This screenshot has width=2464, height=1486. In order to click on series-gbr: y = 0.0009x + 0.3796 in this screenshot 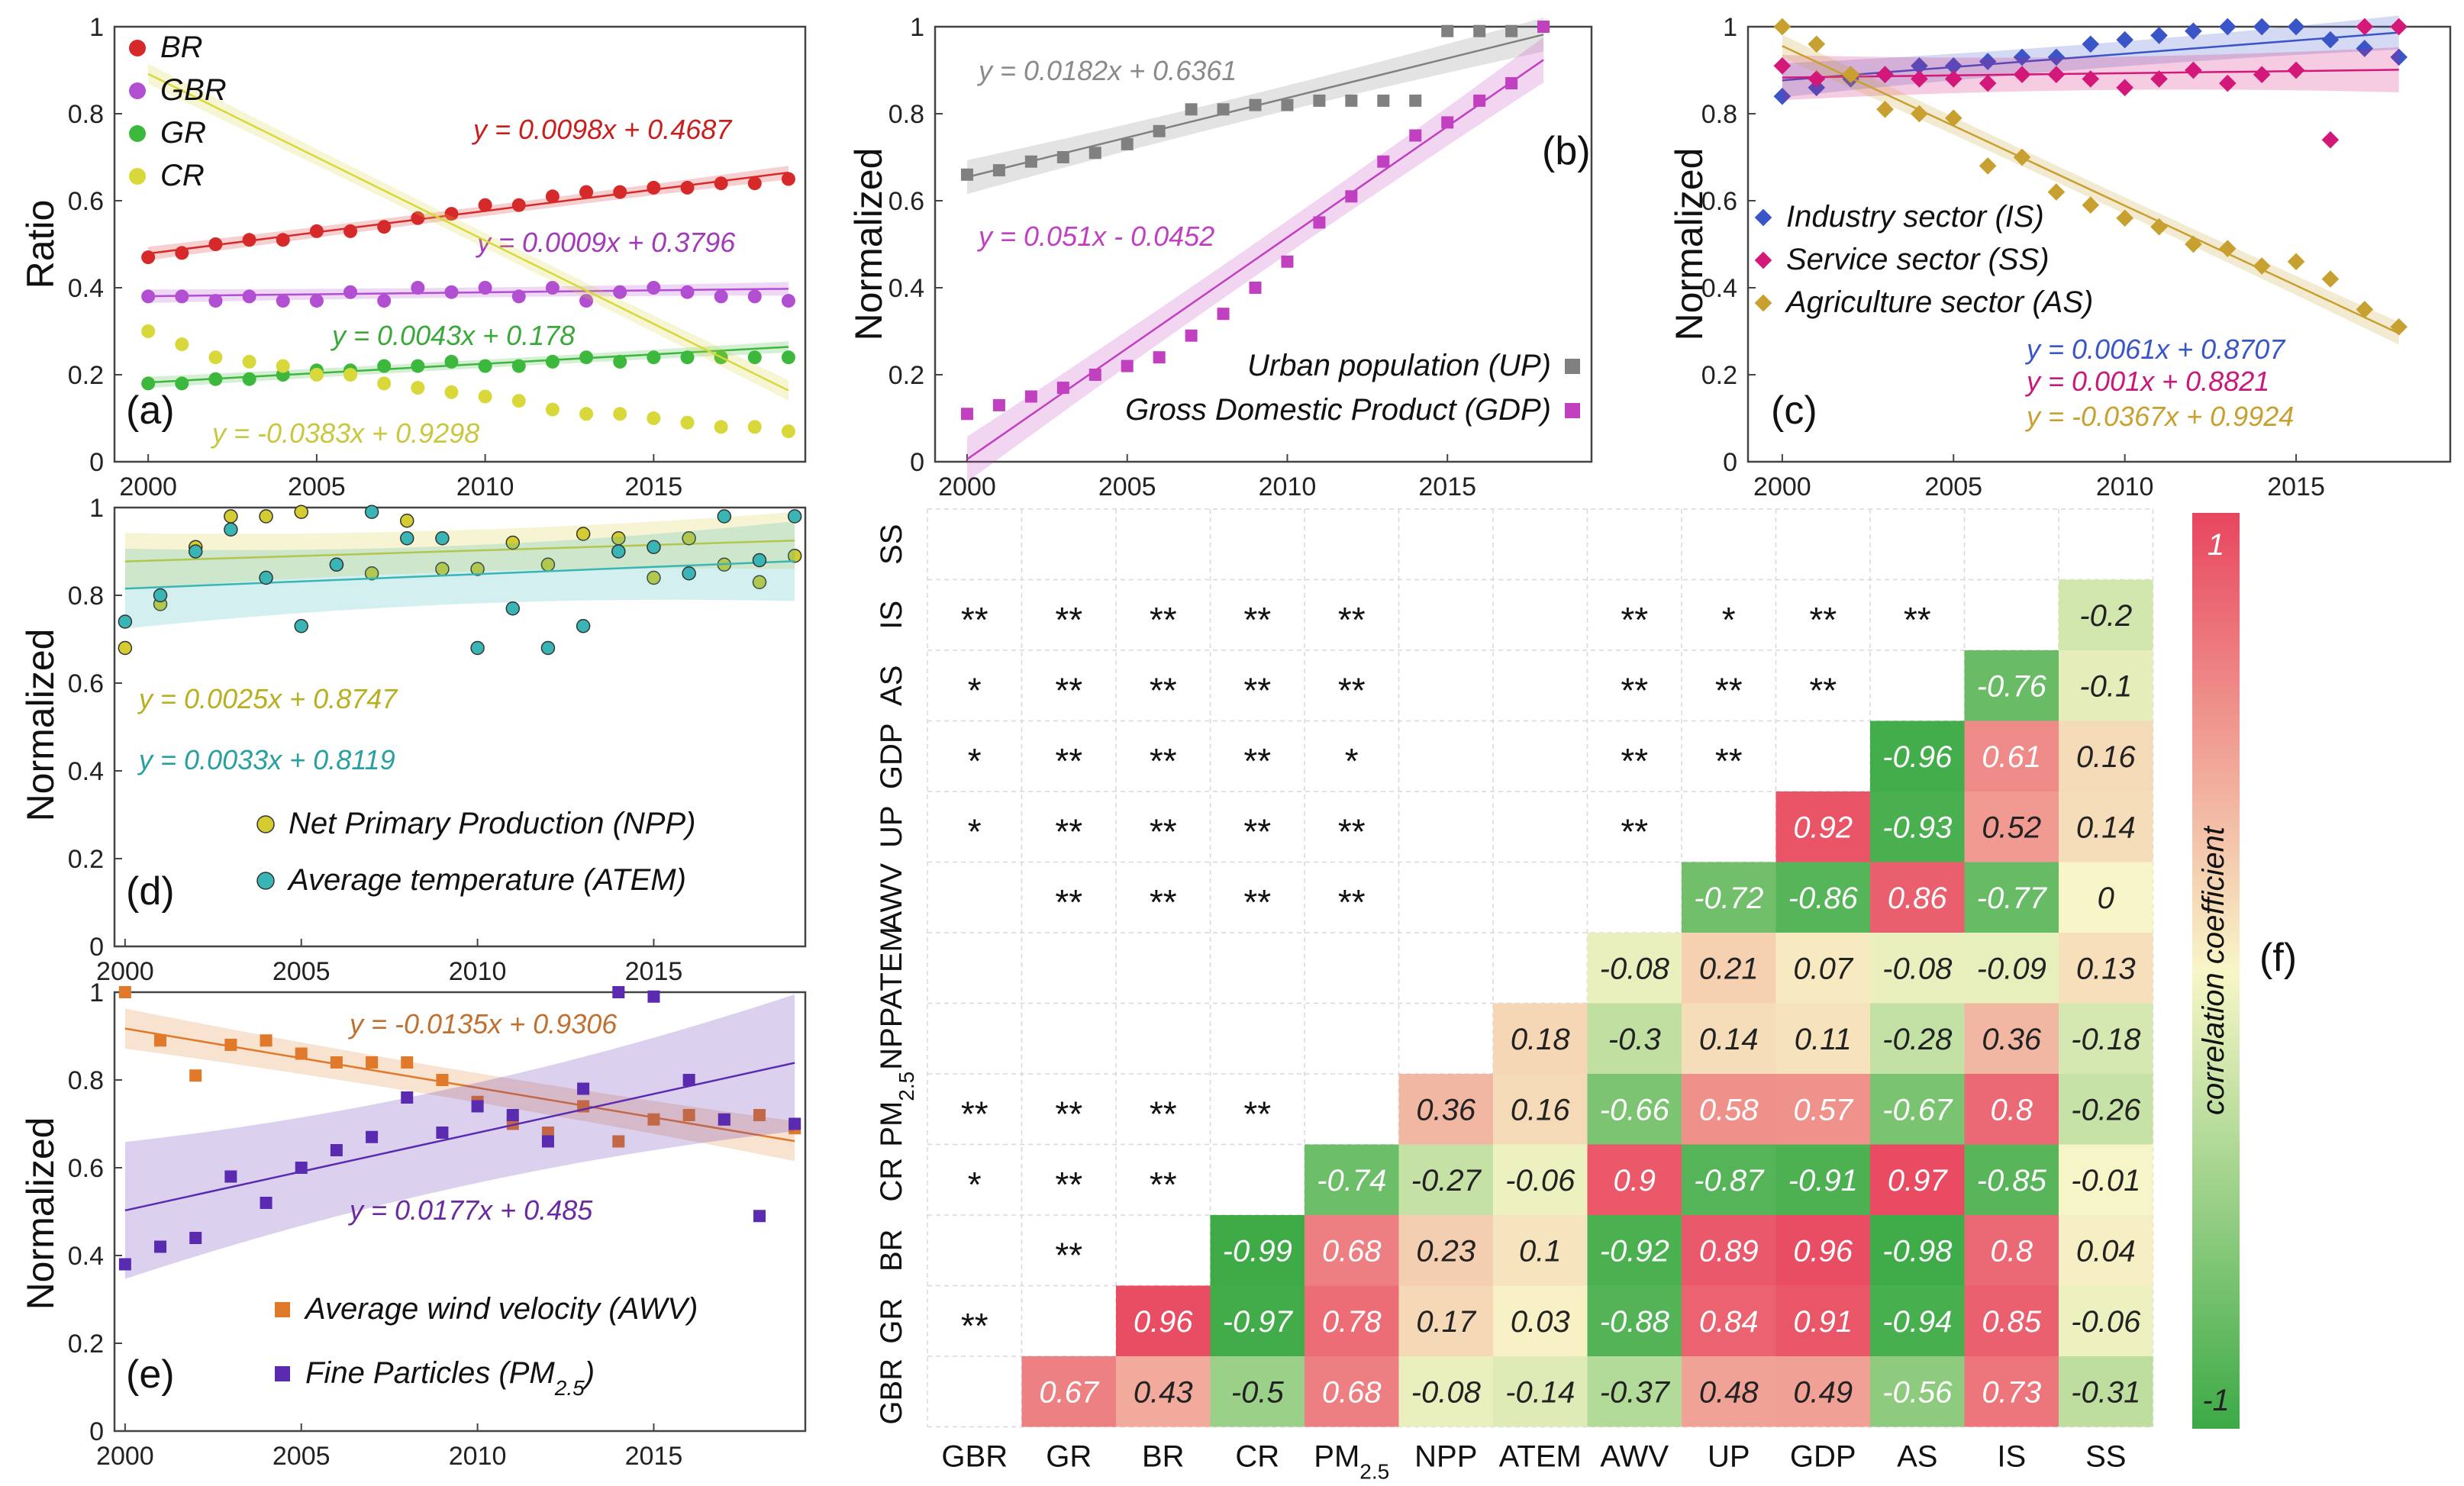, I will do `click(468, 267)`.